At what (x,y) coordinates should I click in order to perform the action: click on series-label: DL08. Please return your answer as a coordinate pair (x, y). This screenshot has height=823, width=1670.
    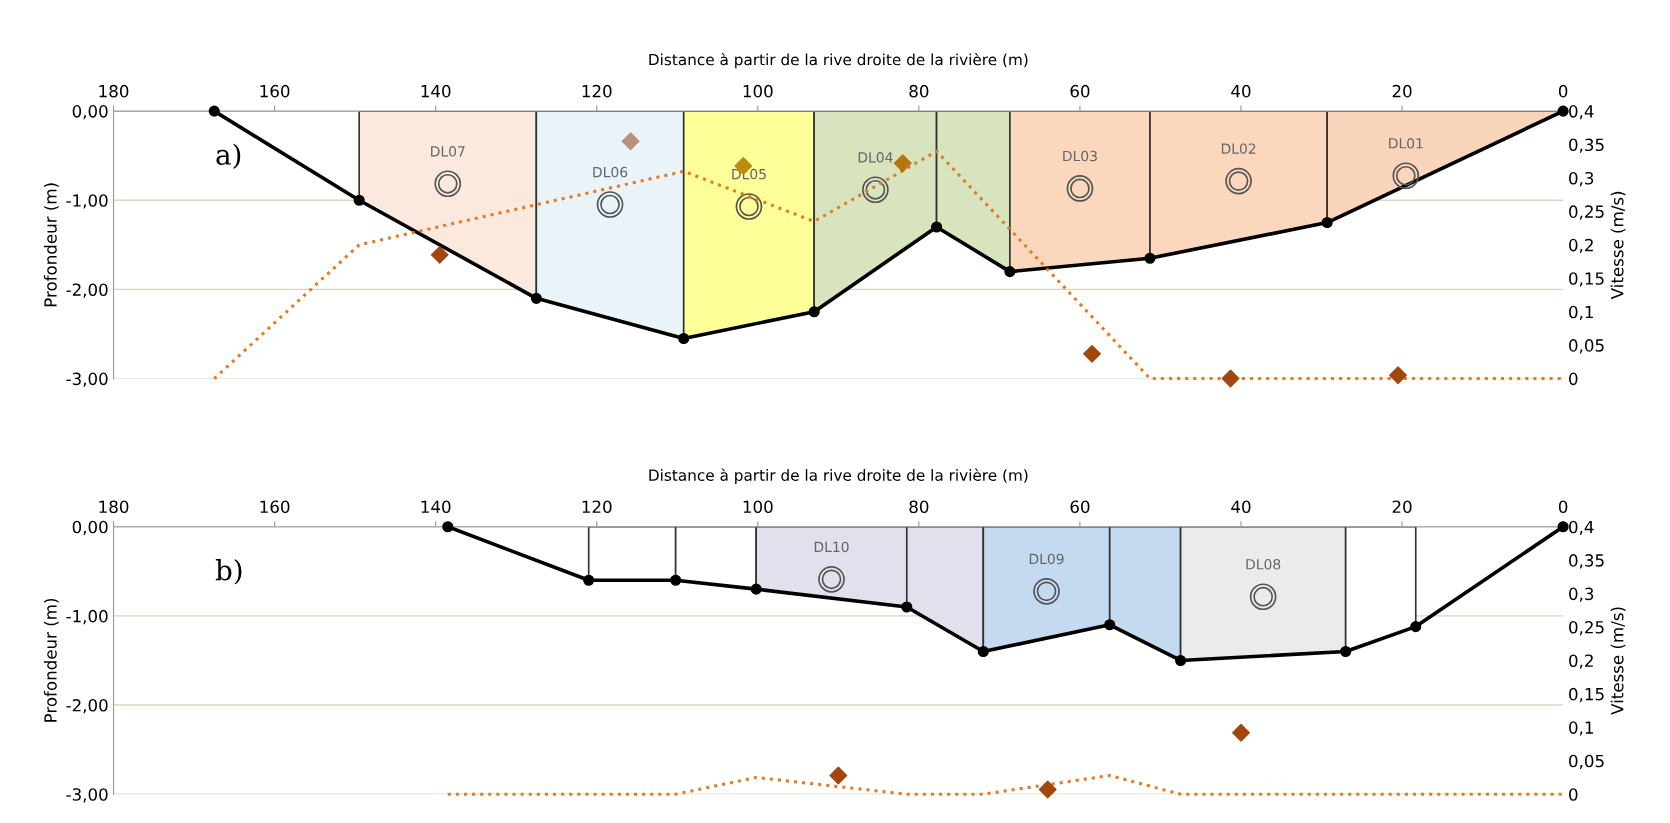
    Looking at the image, I should click on (1263, 564).